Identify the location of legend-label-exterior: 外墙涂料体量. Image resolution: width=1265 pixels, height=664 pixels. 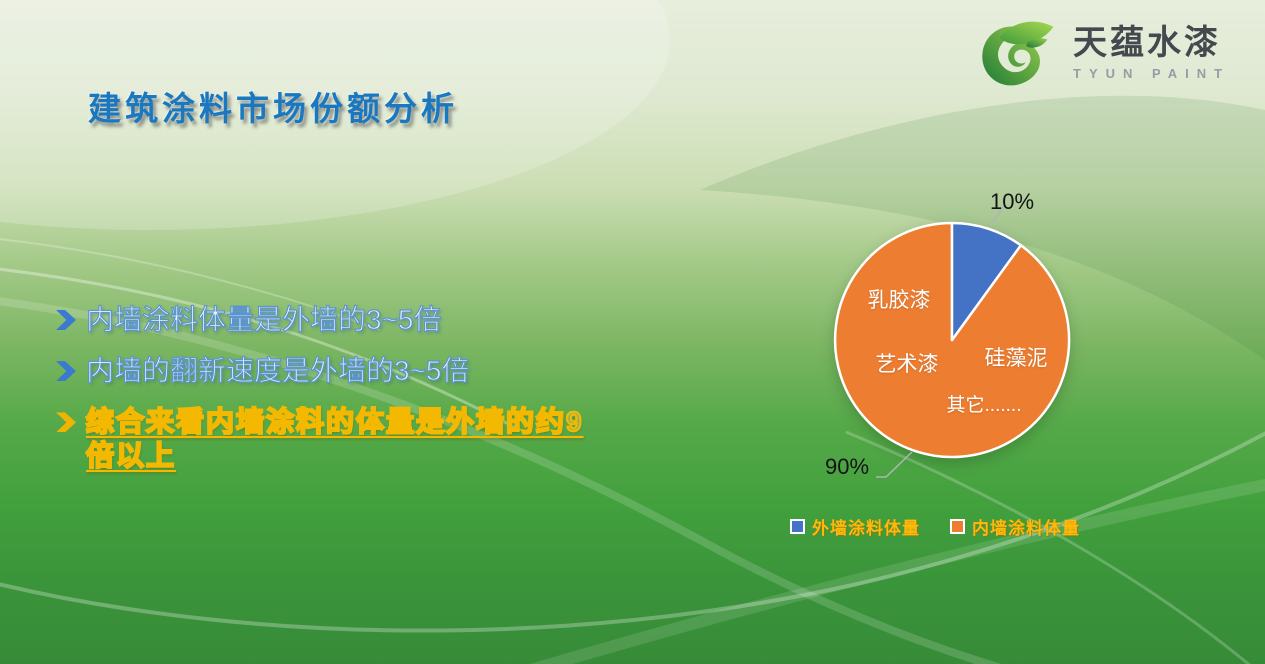
(866, 528).